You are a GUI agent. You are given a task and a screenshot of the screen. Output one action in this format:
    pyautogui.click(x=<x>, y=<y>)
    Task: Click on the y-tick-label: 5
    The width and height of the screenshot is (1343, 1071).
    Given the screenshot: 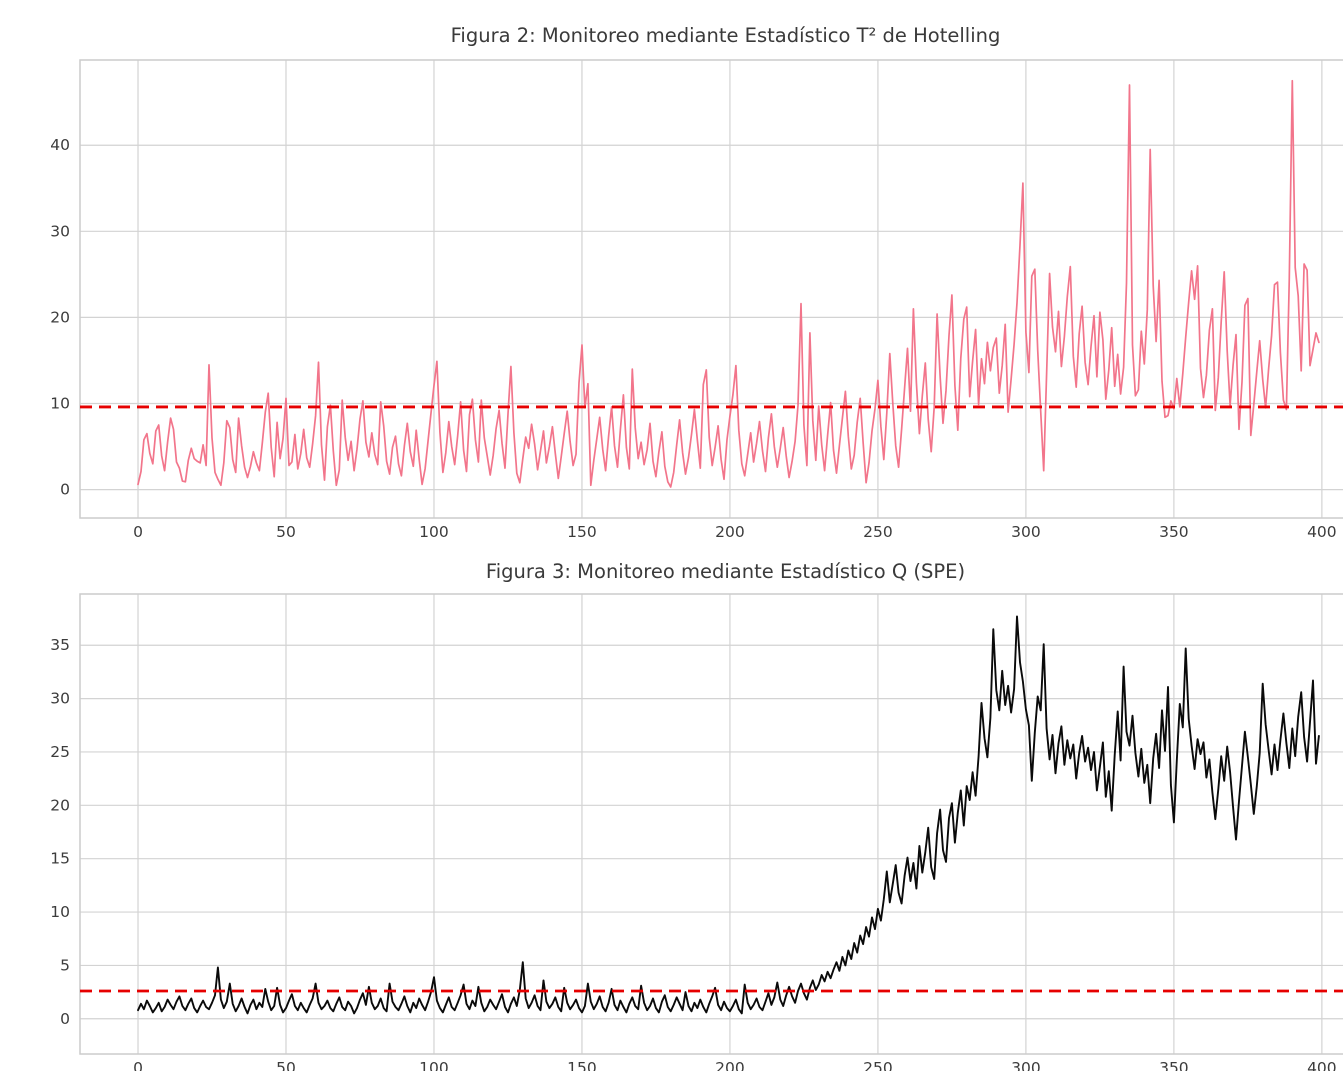 What is the action you would take?
    pyautogui.click(x=65, y=965)
    